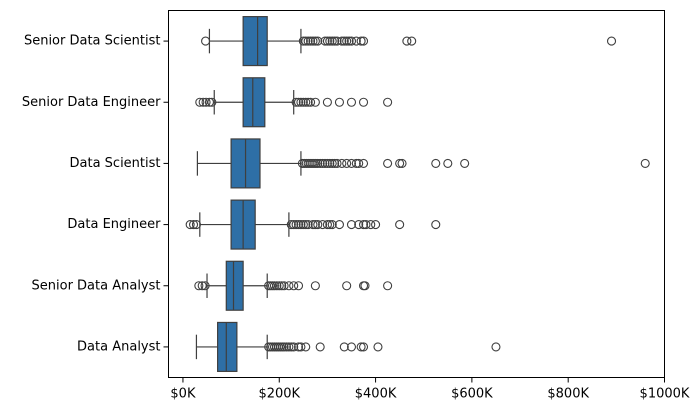 The height and width of the screenshot is (413, 696). What do you see at coordinates (568, 394) in the screenshot?
I see `x-tick-label: $800K` at bounding box center [568, 394].